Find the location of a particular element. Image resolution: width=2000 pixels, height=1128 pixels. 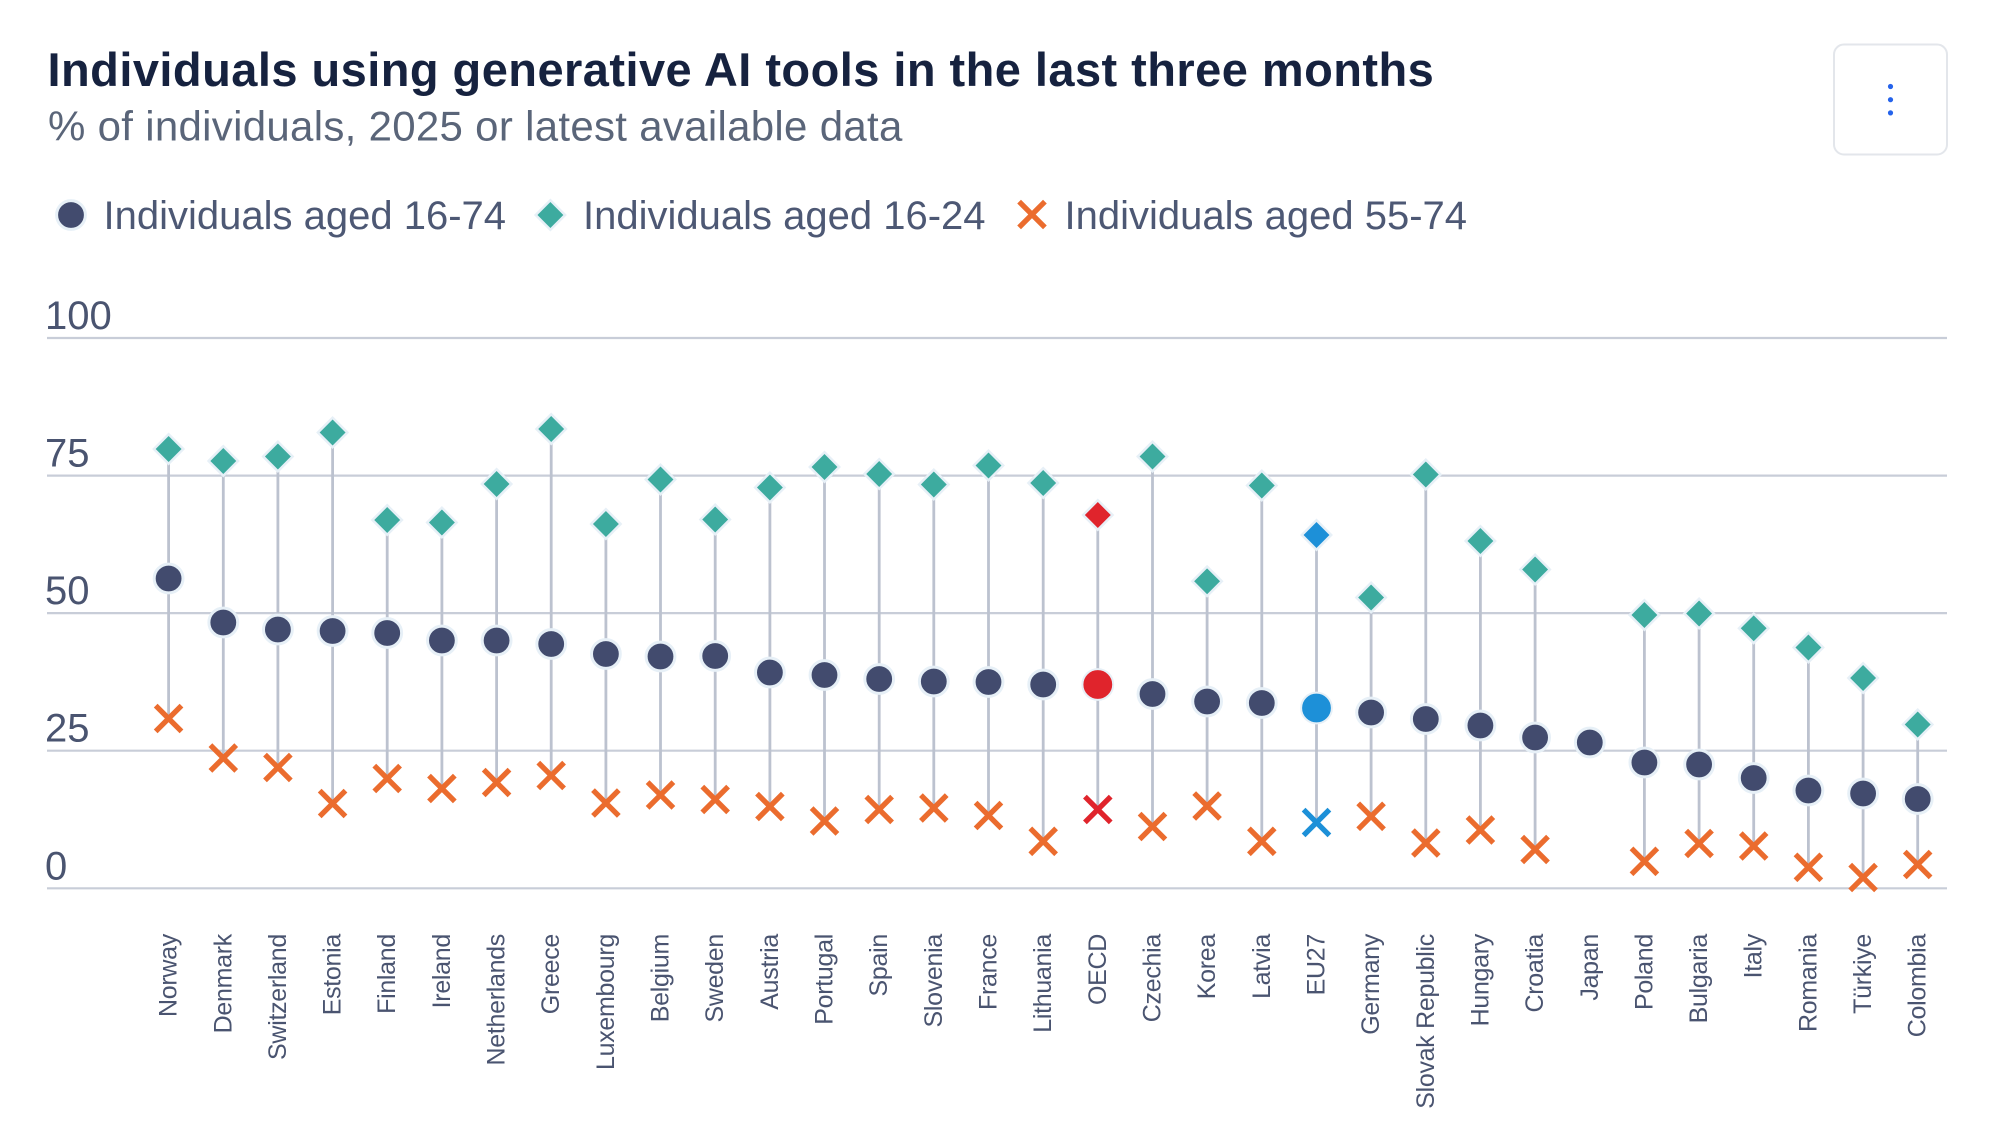

svg-text: Netherlands is located at coordinates (497, 1000).